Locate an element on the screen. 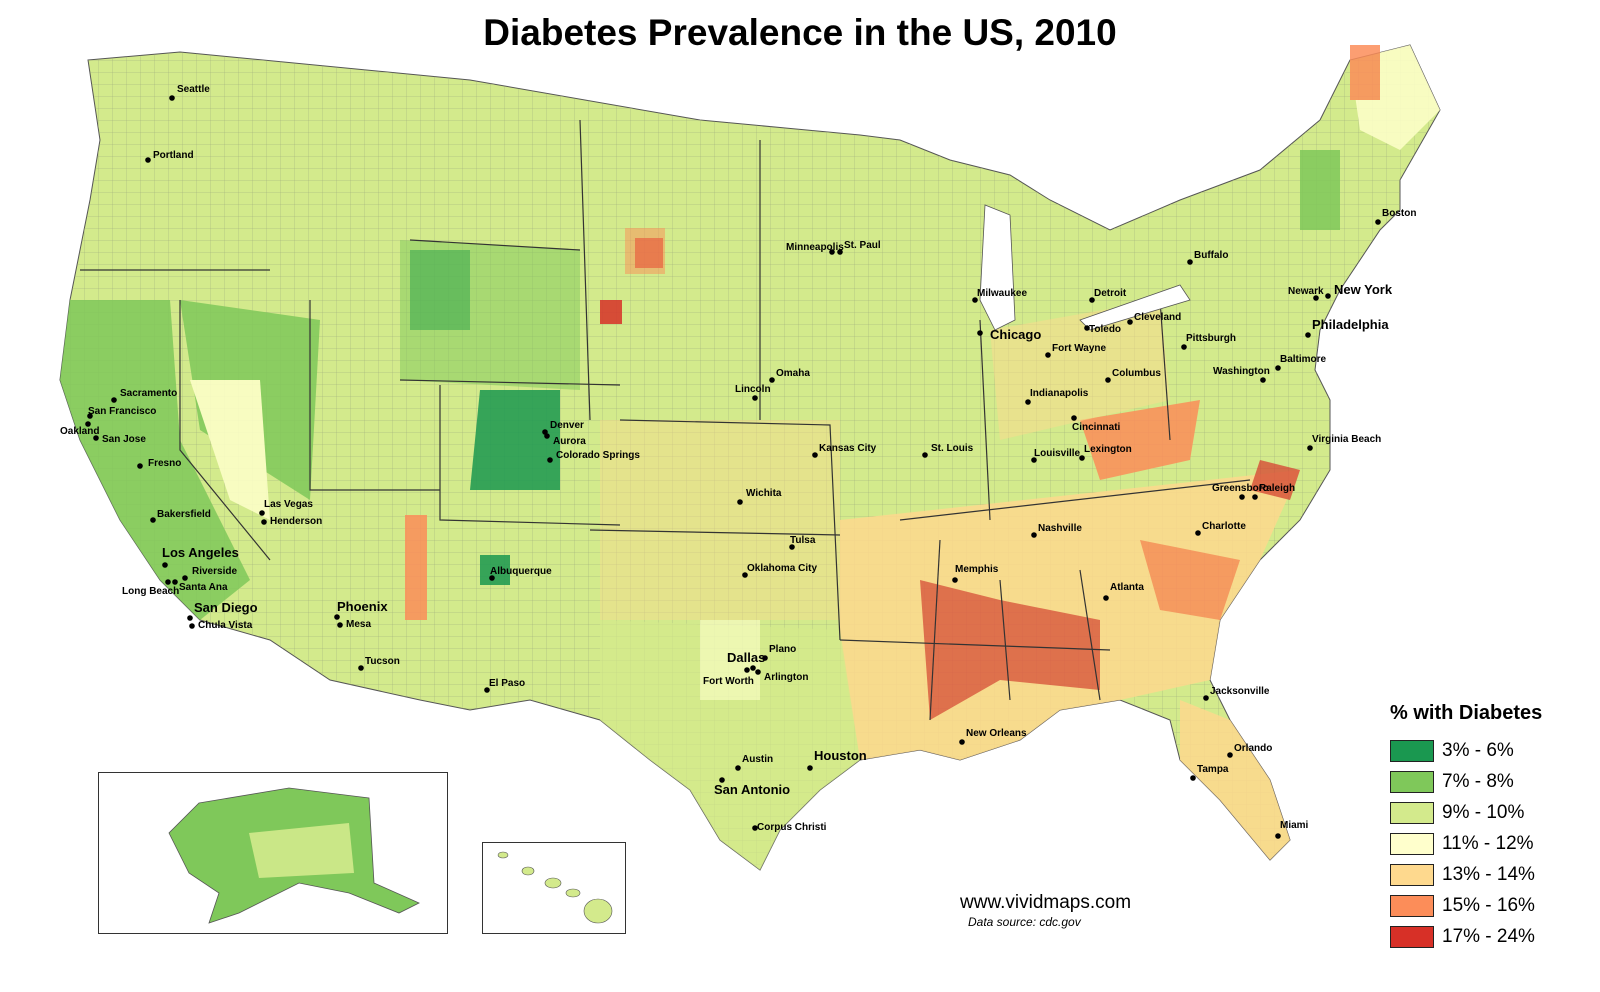 Image resolution: width=1600 pixels, height=992 pixels. city-label: San Antonio is located at coordinates (752, 789).